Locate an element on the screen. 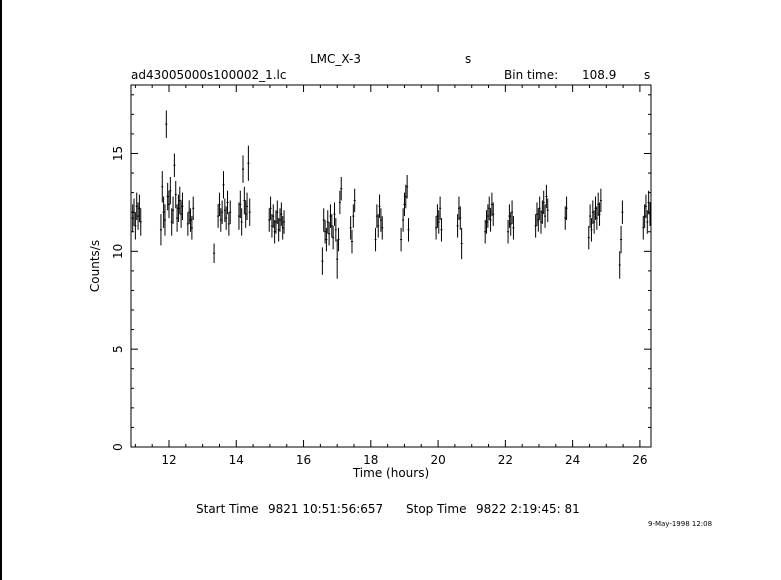 The width and height of the screenshot is (781, 580). x-tick-label: 18 is located at coordinates (370, 460).